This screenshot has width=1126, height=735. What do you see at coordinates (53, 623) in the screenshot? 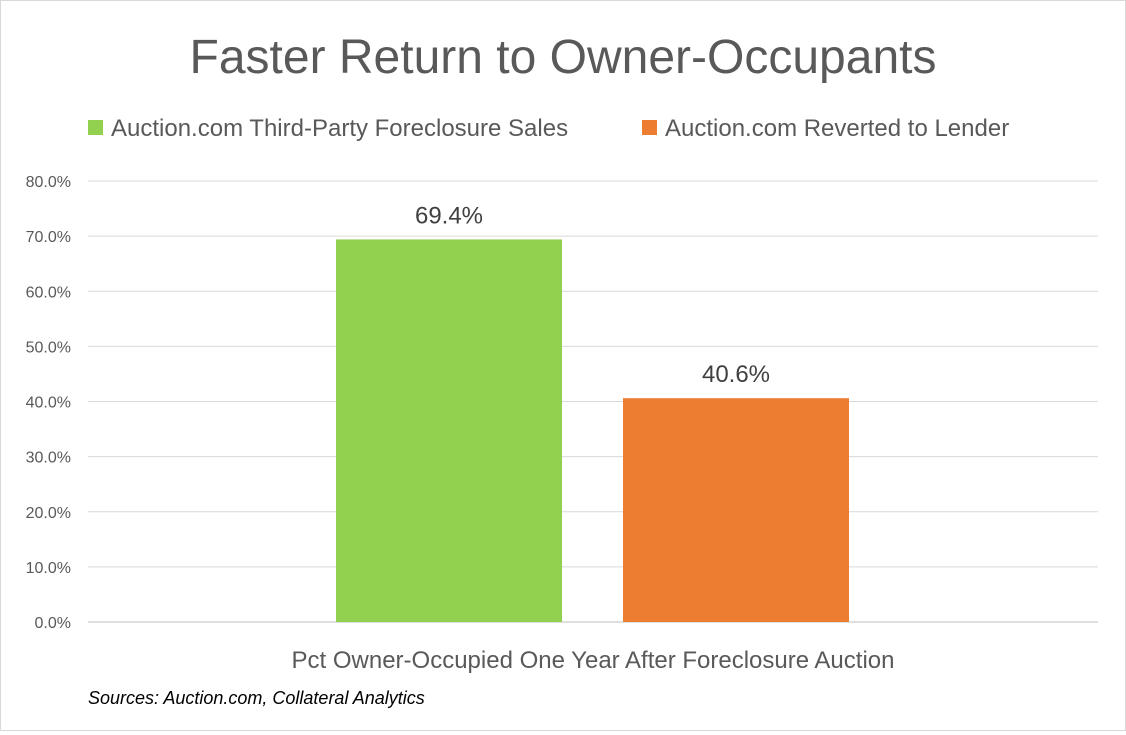
I see `y-tick-label: 0.0%` at bounding box center [53, 623].